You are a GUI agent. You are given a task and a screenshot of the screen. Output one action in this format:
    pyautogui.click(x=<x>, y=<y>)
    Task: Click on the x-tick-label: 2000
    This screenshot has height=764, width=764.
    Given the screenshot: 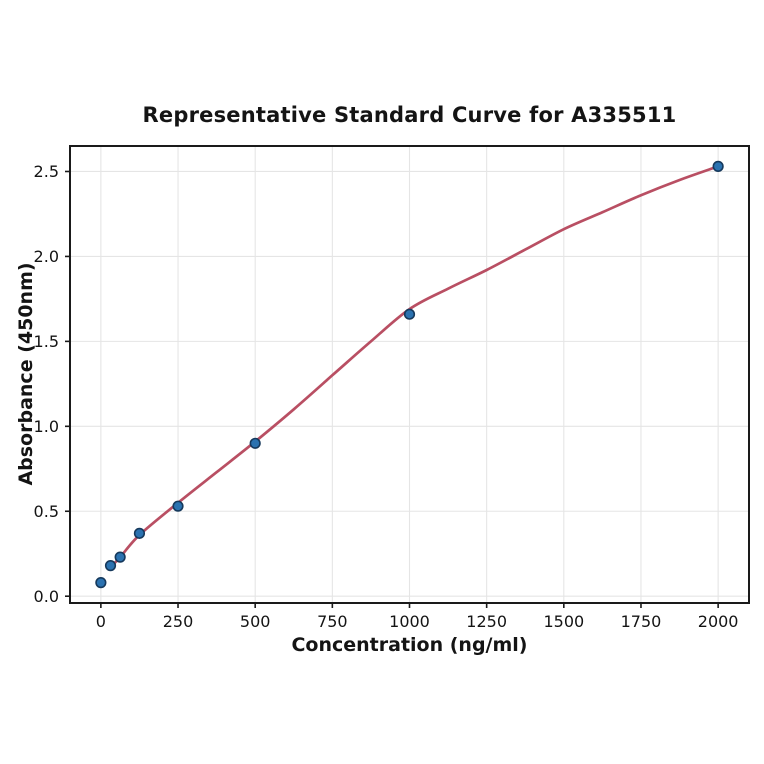 What is the action you would take?
    pyautogui.click(x=718, y=621)
    